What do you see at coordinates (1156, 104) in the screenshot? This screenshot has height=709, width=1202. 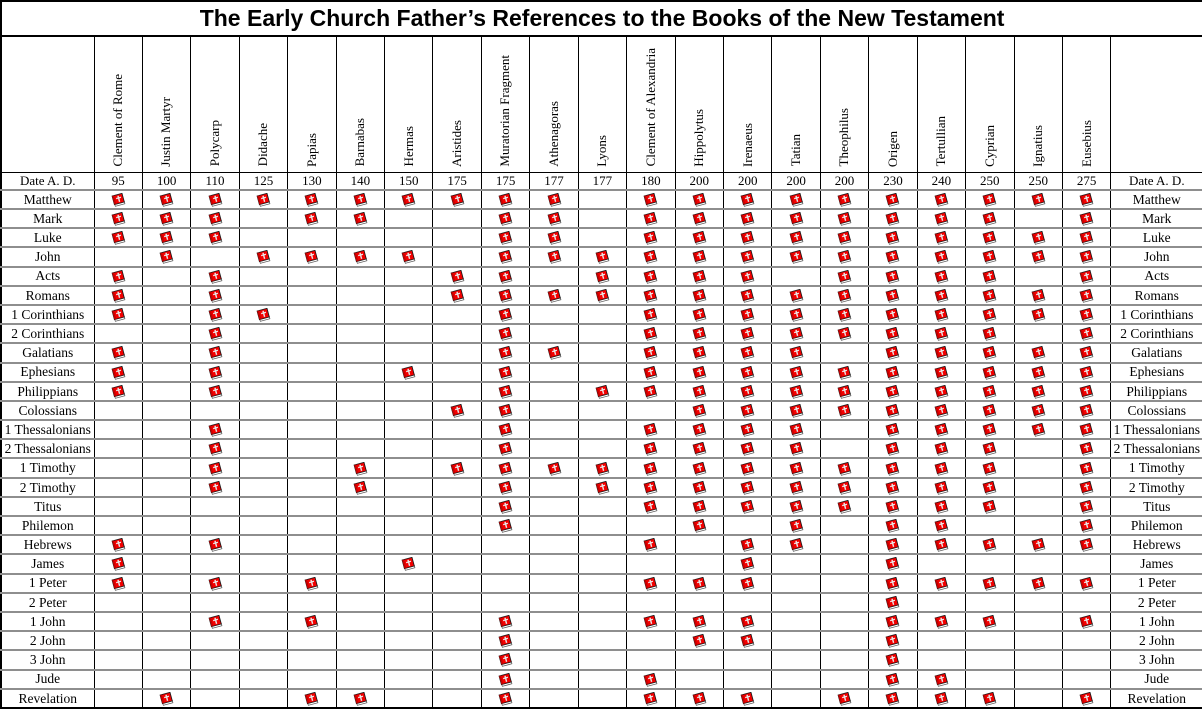 I see `header-corner-right` at bounding box center [1156, 104].